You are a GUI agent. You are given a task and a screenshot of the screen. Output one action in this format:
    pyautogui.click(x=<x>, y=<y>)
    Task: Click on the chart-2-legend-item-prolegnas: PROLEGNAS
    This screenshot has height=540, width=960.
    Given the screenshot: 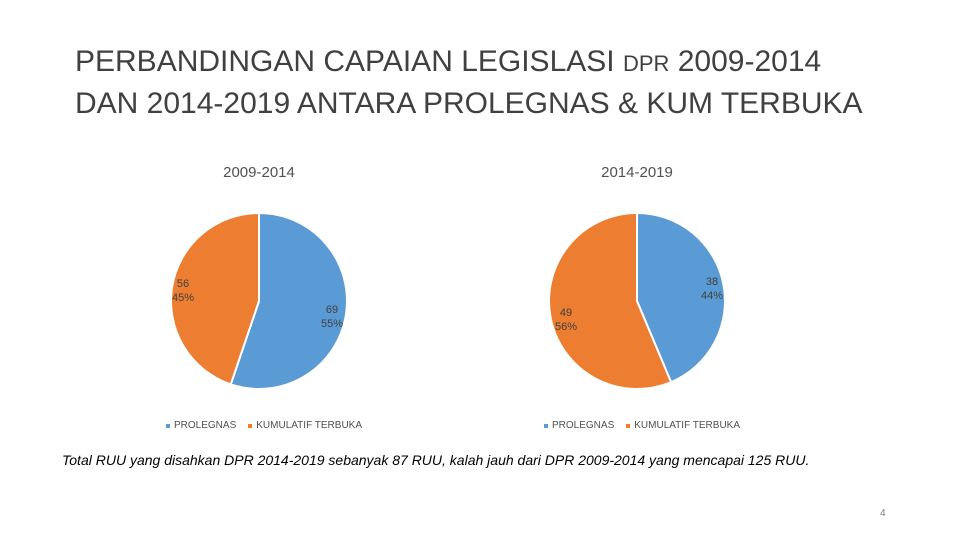 What is the action you would take?
    pyautogui.click(x=579, y=425)
    